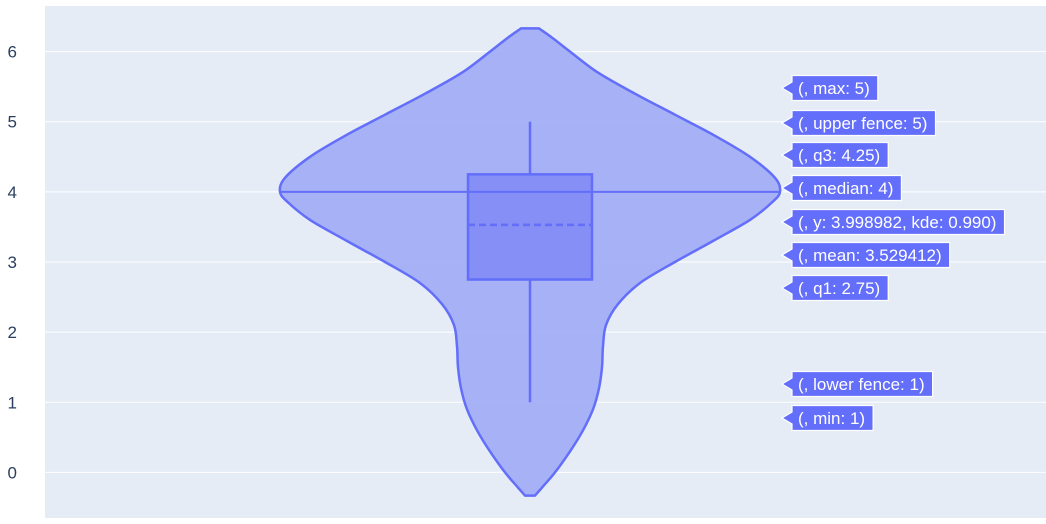 The height and width of the screenshot is (524, 1046). What do you see at coordinates (12, 192) in the screenshot?
I see `y-tick-label: 4` at bounding box center [12, 192].